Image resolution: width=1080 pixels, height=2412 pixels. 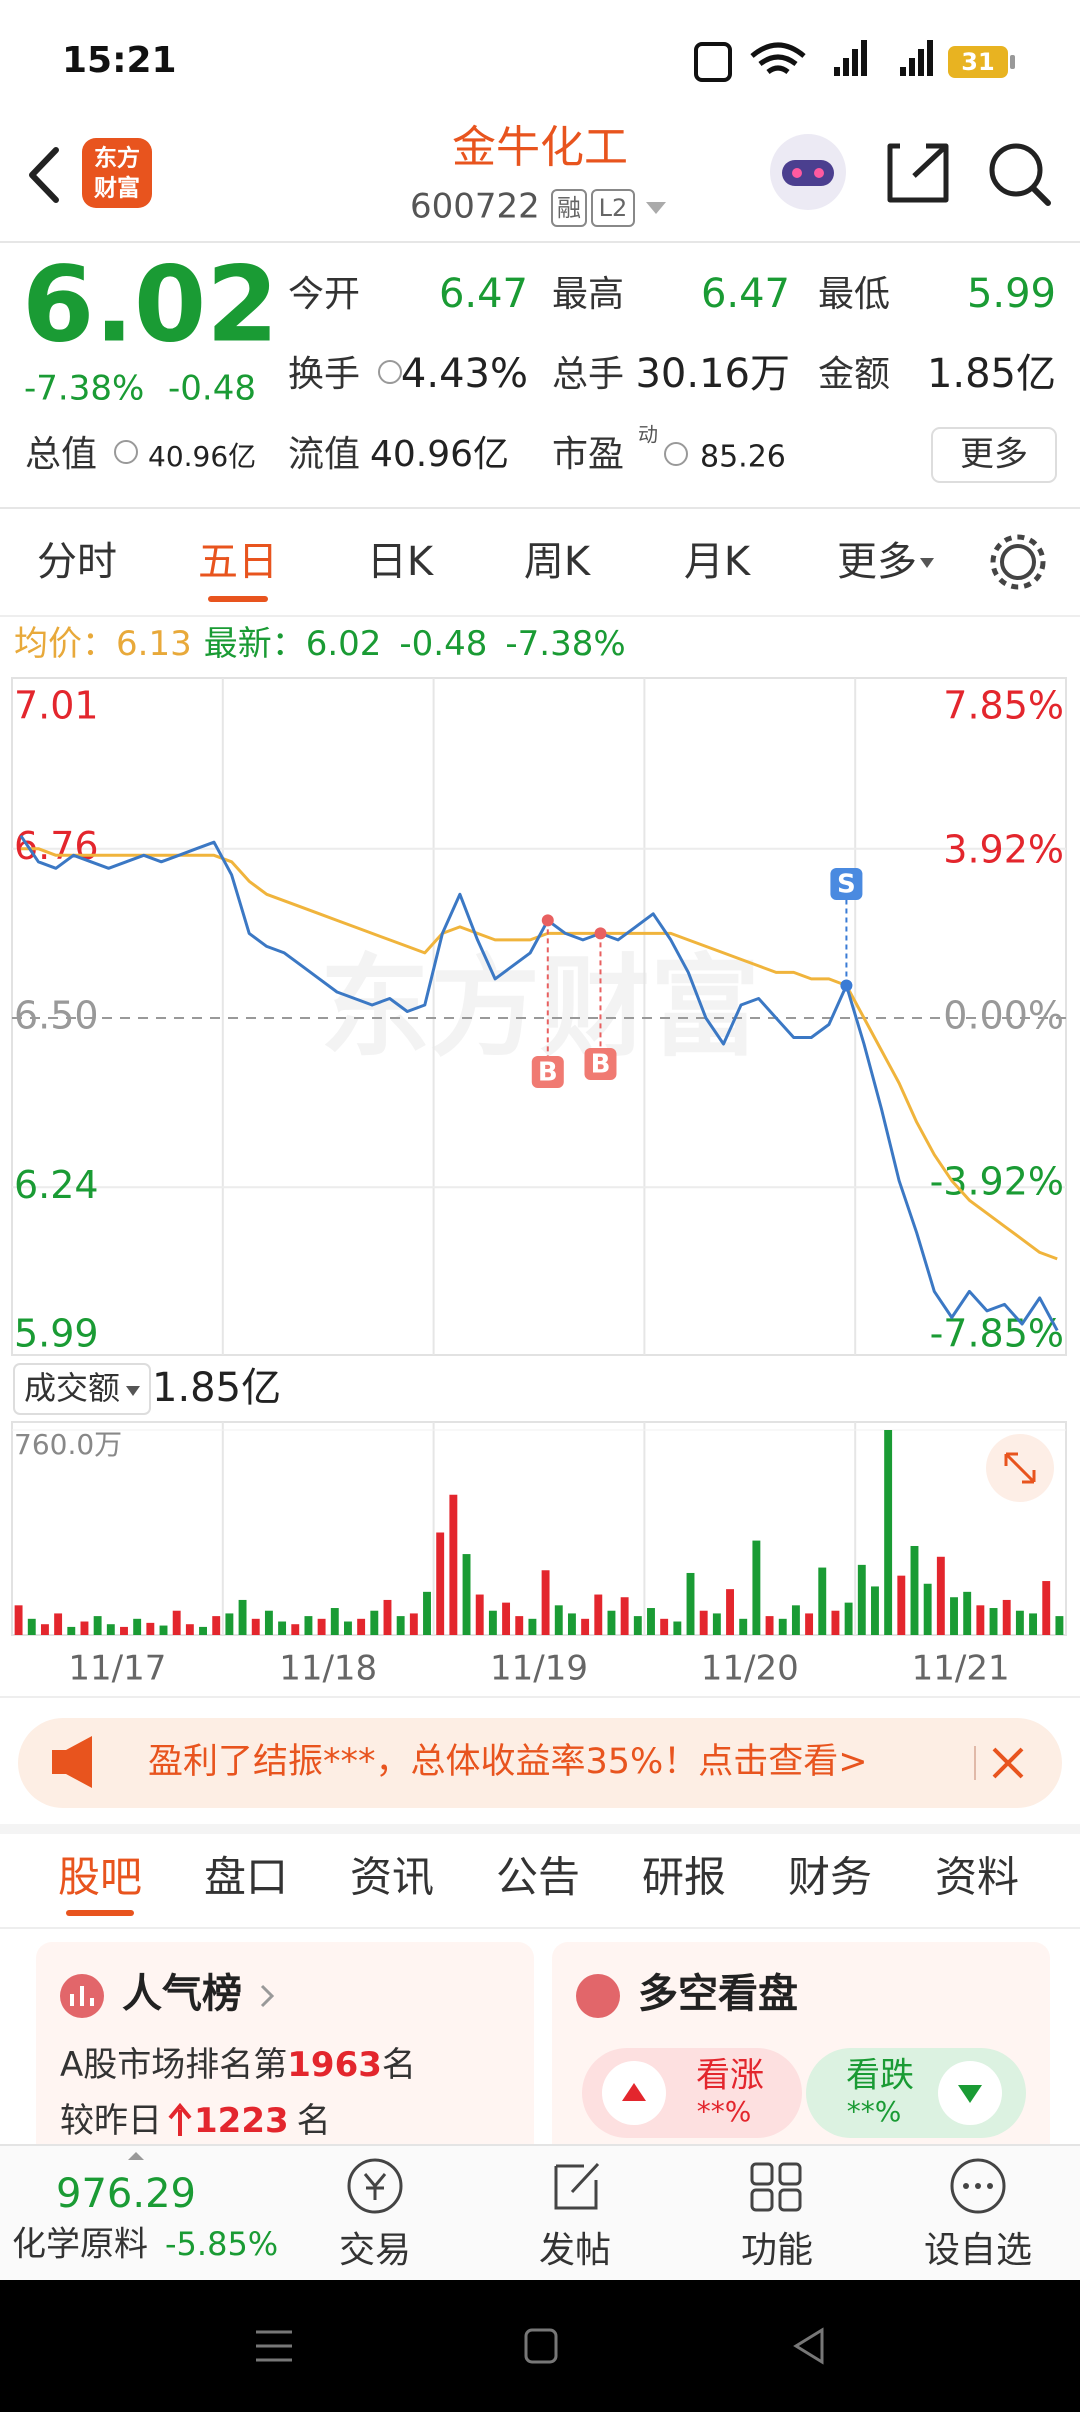 What do you see at coordinates (558, 562) in the screenshot?
I see `chart-tab: 周K` at bounding box center [558, 562].